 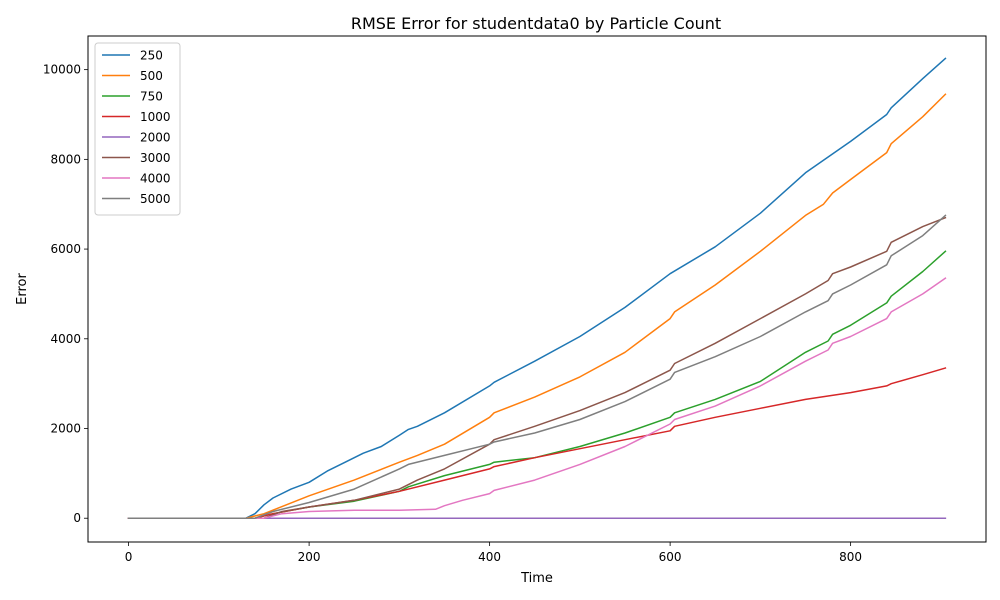 What do you see at coordinates (309, 557) in the screenshot?
I see `x-tick-label: 200` at bounding box center [309, 557].